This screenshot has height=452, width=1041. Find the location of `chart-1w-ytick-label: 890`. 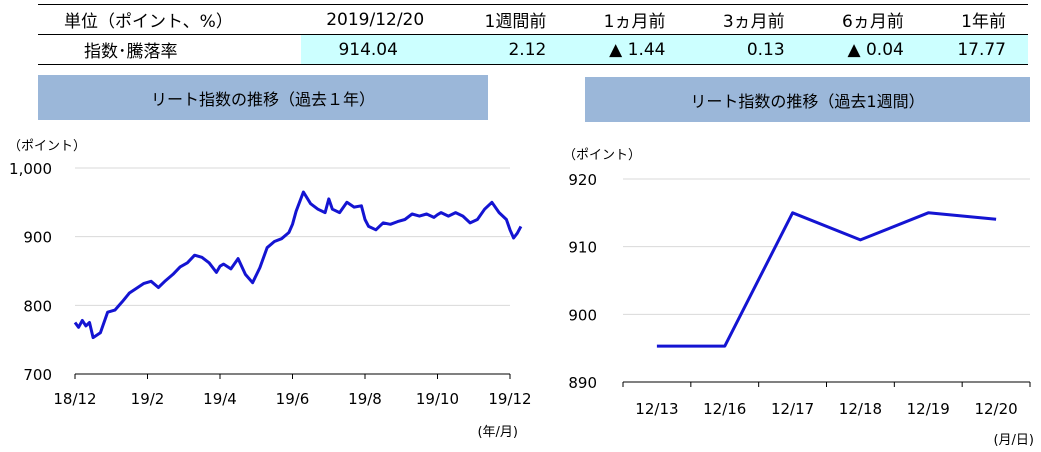

chart-1w-ytick-label: 890 is located at coordinates (582, 383).